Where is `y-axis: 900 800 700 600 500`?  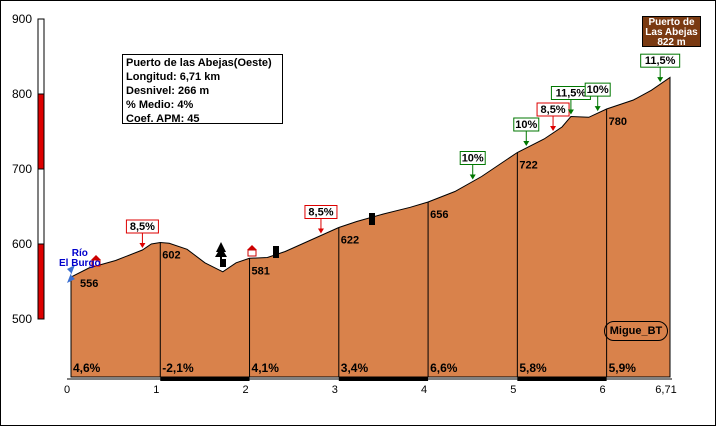
y-axis: 900 800 700 600 500 is located at coordinates (28, 169).